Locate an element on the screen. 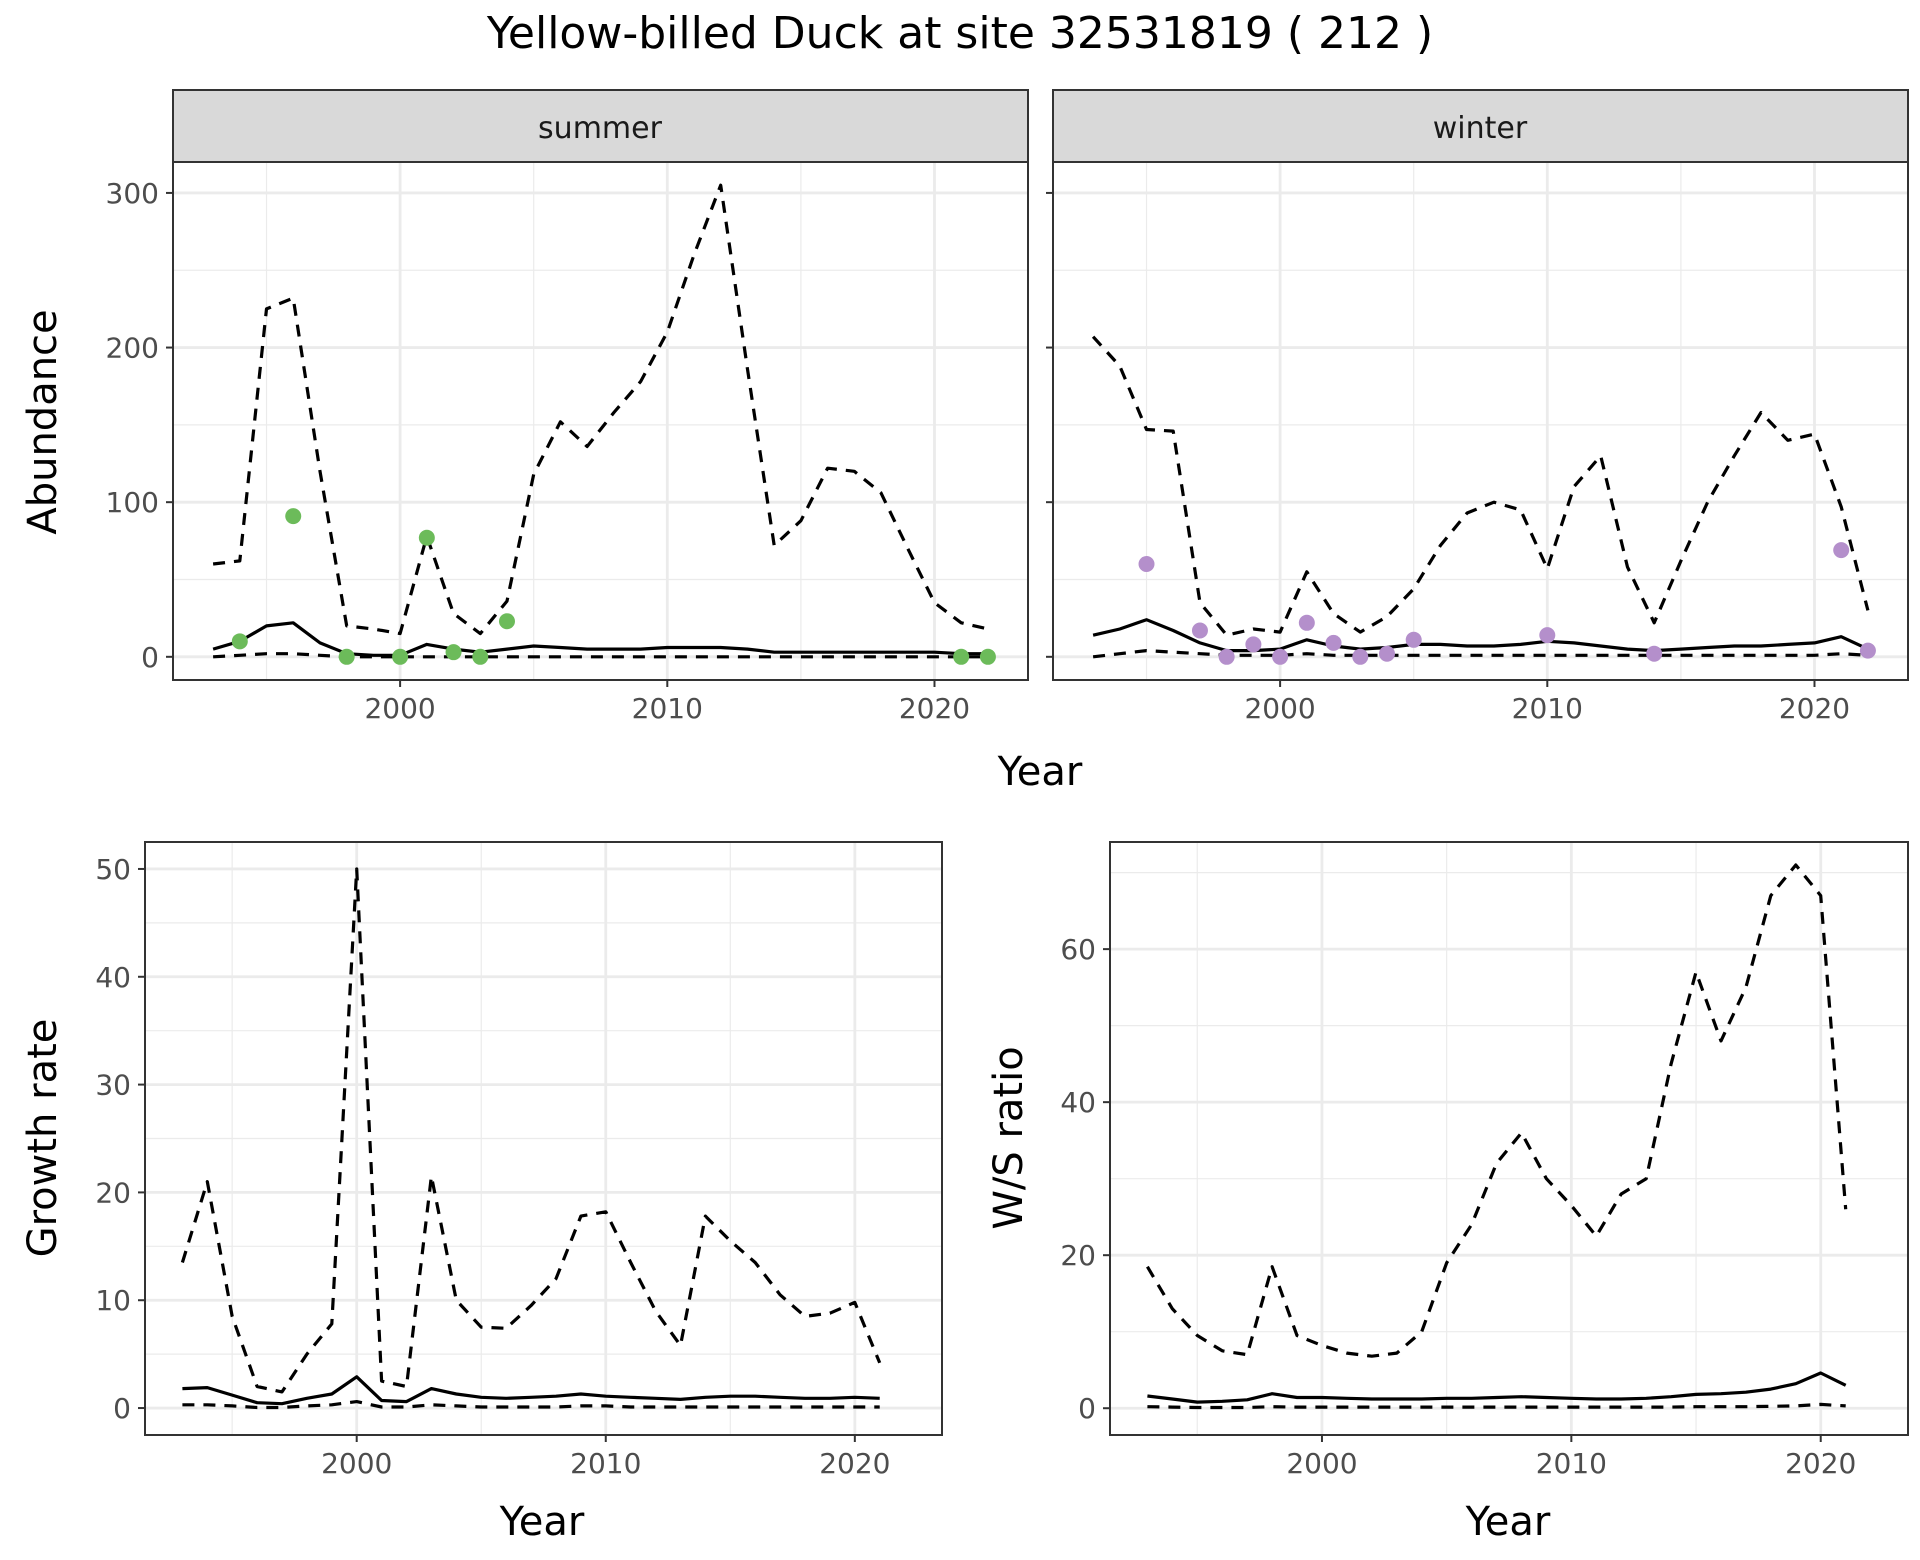 The image size is (1920, 1560). panel-1-series-mean-line is located at coordinates (600, 639).